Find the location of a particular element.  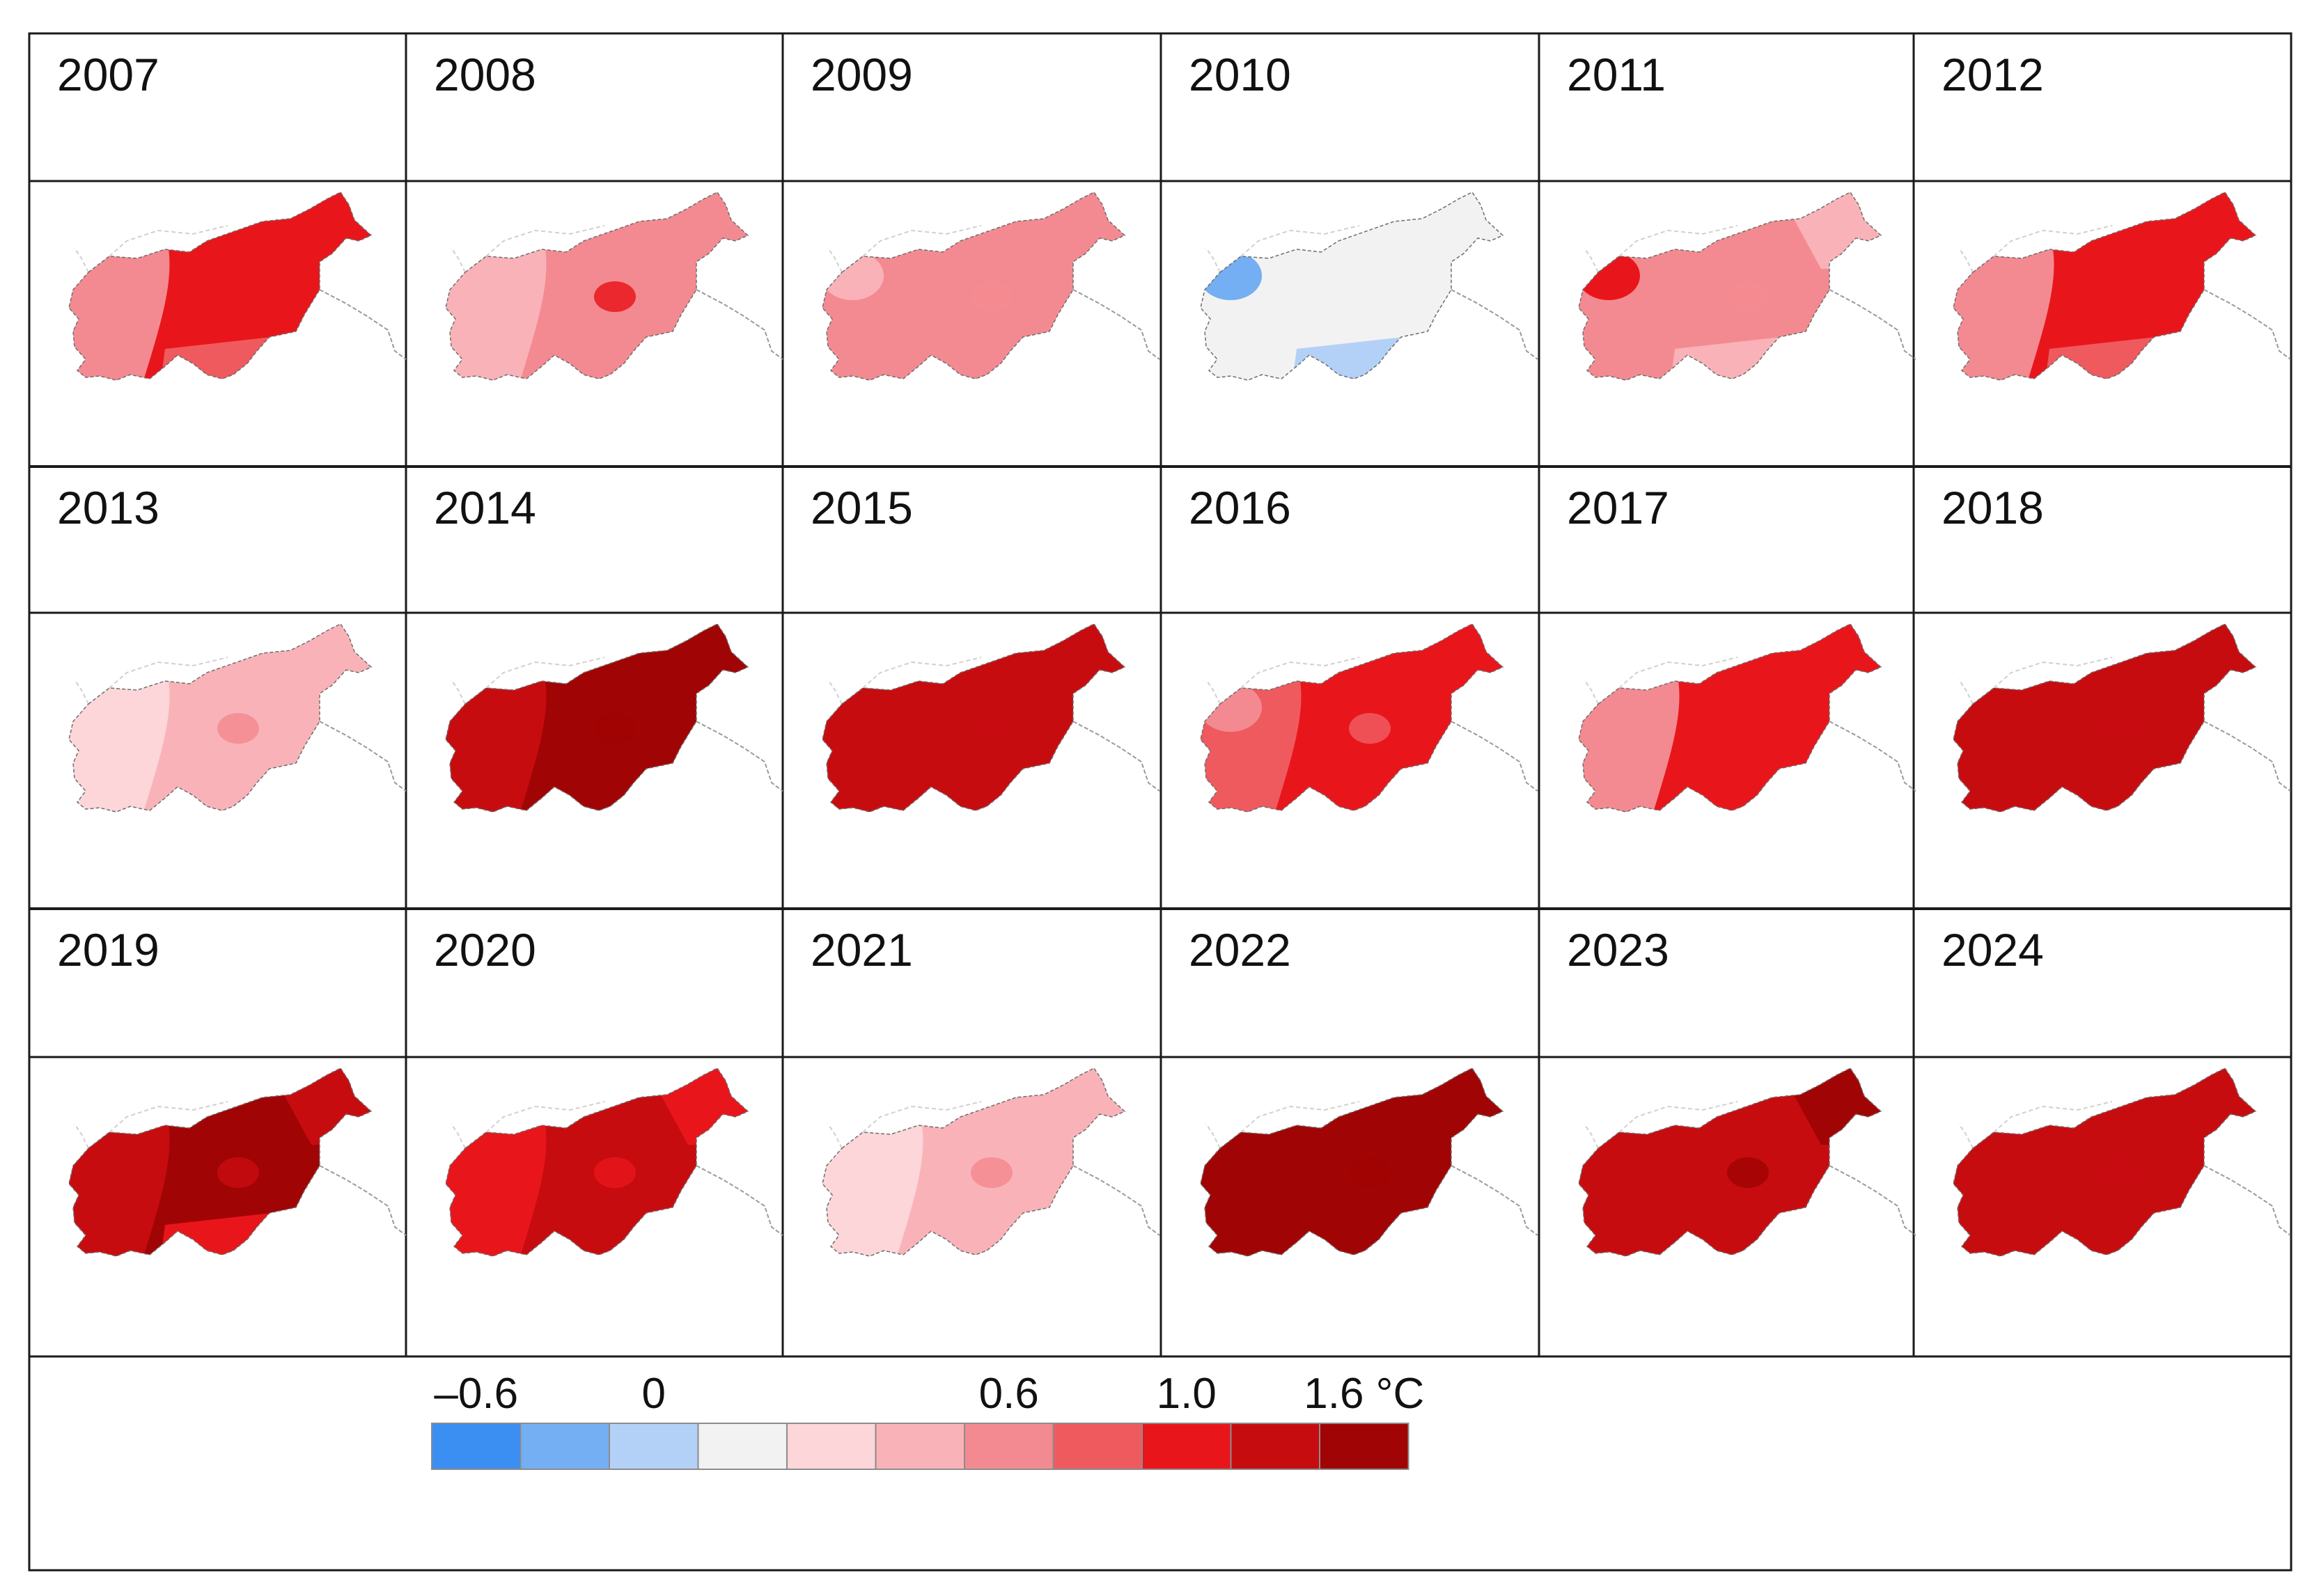

year-label: 2021 is located at coordinates (862, 950).